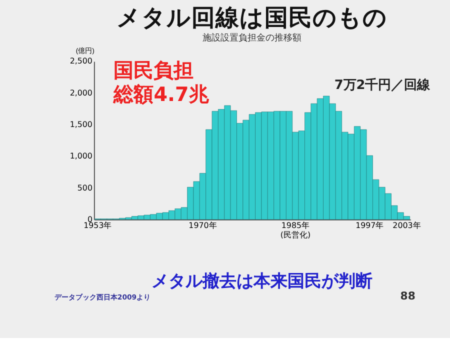 This screenshot has height=340, width=450. I want to click on y-tick-label: 2,500, so click(81, 61).